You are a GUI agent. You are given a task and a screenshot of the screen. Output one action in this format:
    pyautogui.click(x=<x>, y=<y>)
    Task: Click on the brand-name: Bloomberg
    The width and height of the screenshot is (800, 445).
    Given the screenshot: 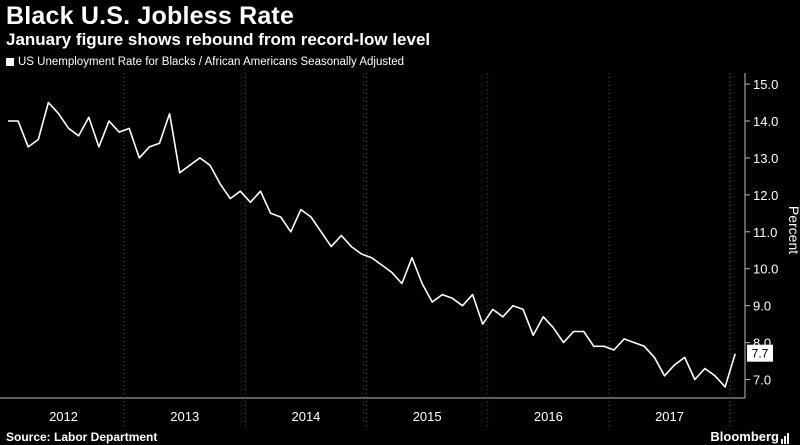 What is the action you would take?
    pyautogui.click(x=744, y=436)
    